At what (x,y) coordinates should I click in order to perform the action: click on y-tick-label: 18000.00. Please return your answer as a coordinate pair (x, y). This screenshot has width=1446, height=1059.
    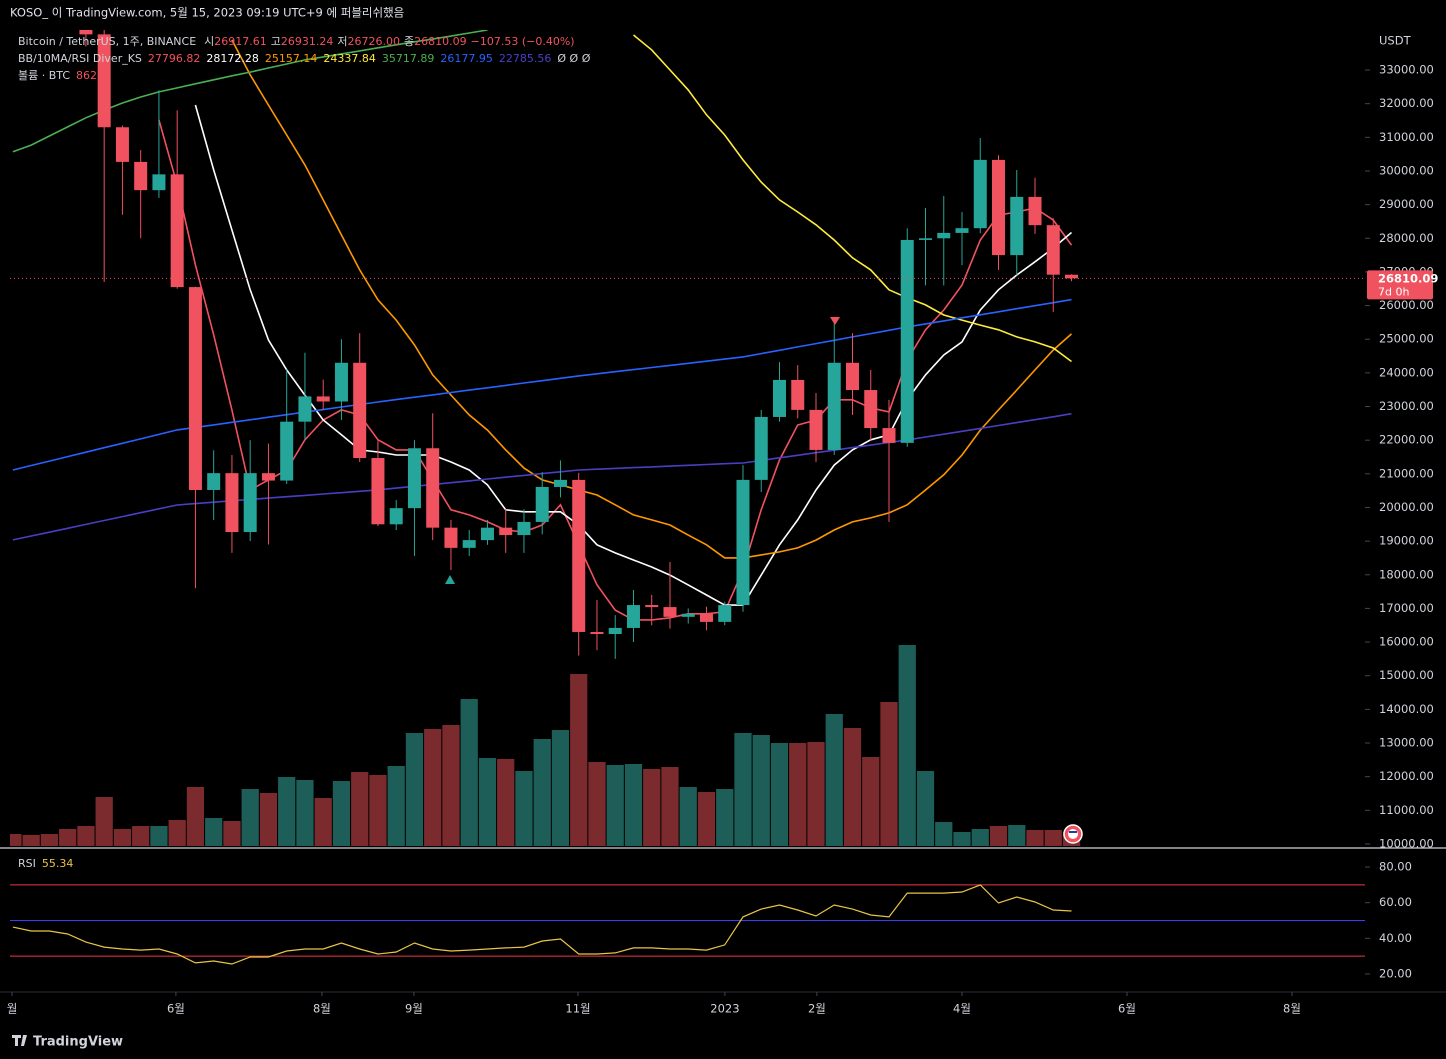
    Looking at the image, I should click on (1406, 574).